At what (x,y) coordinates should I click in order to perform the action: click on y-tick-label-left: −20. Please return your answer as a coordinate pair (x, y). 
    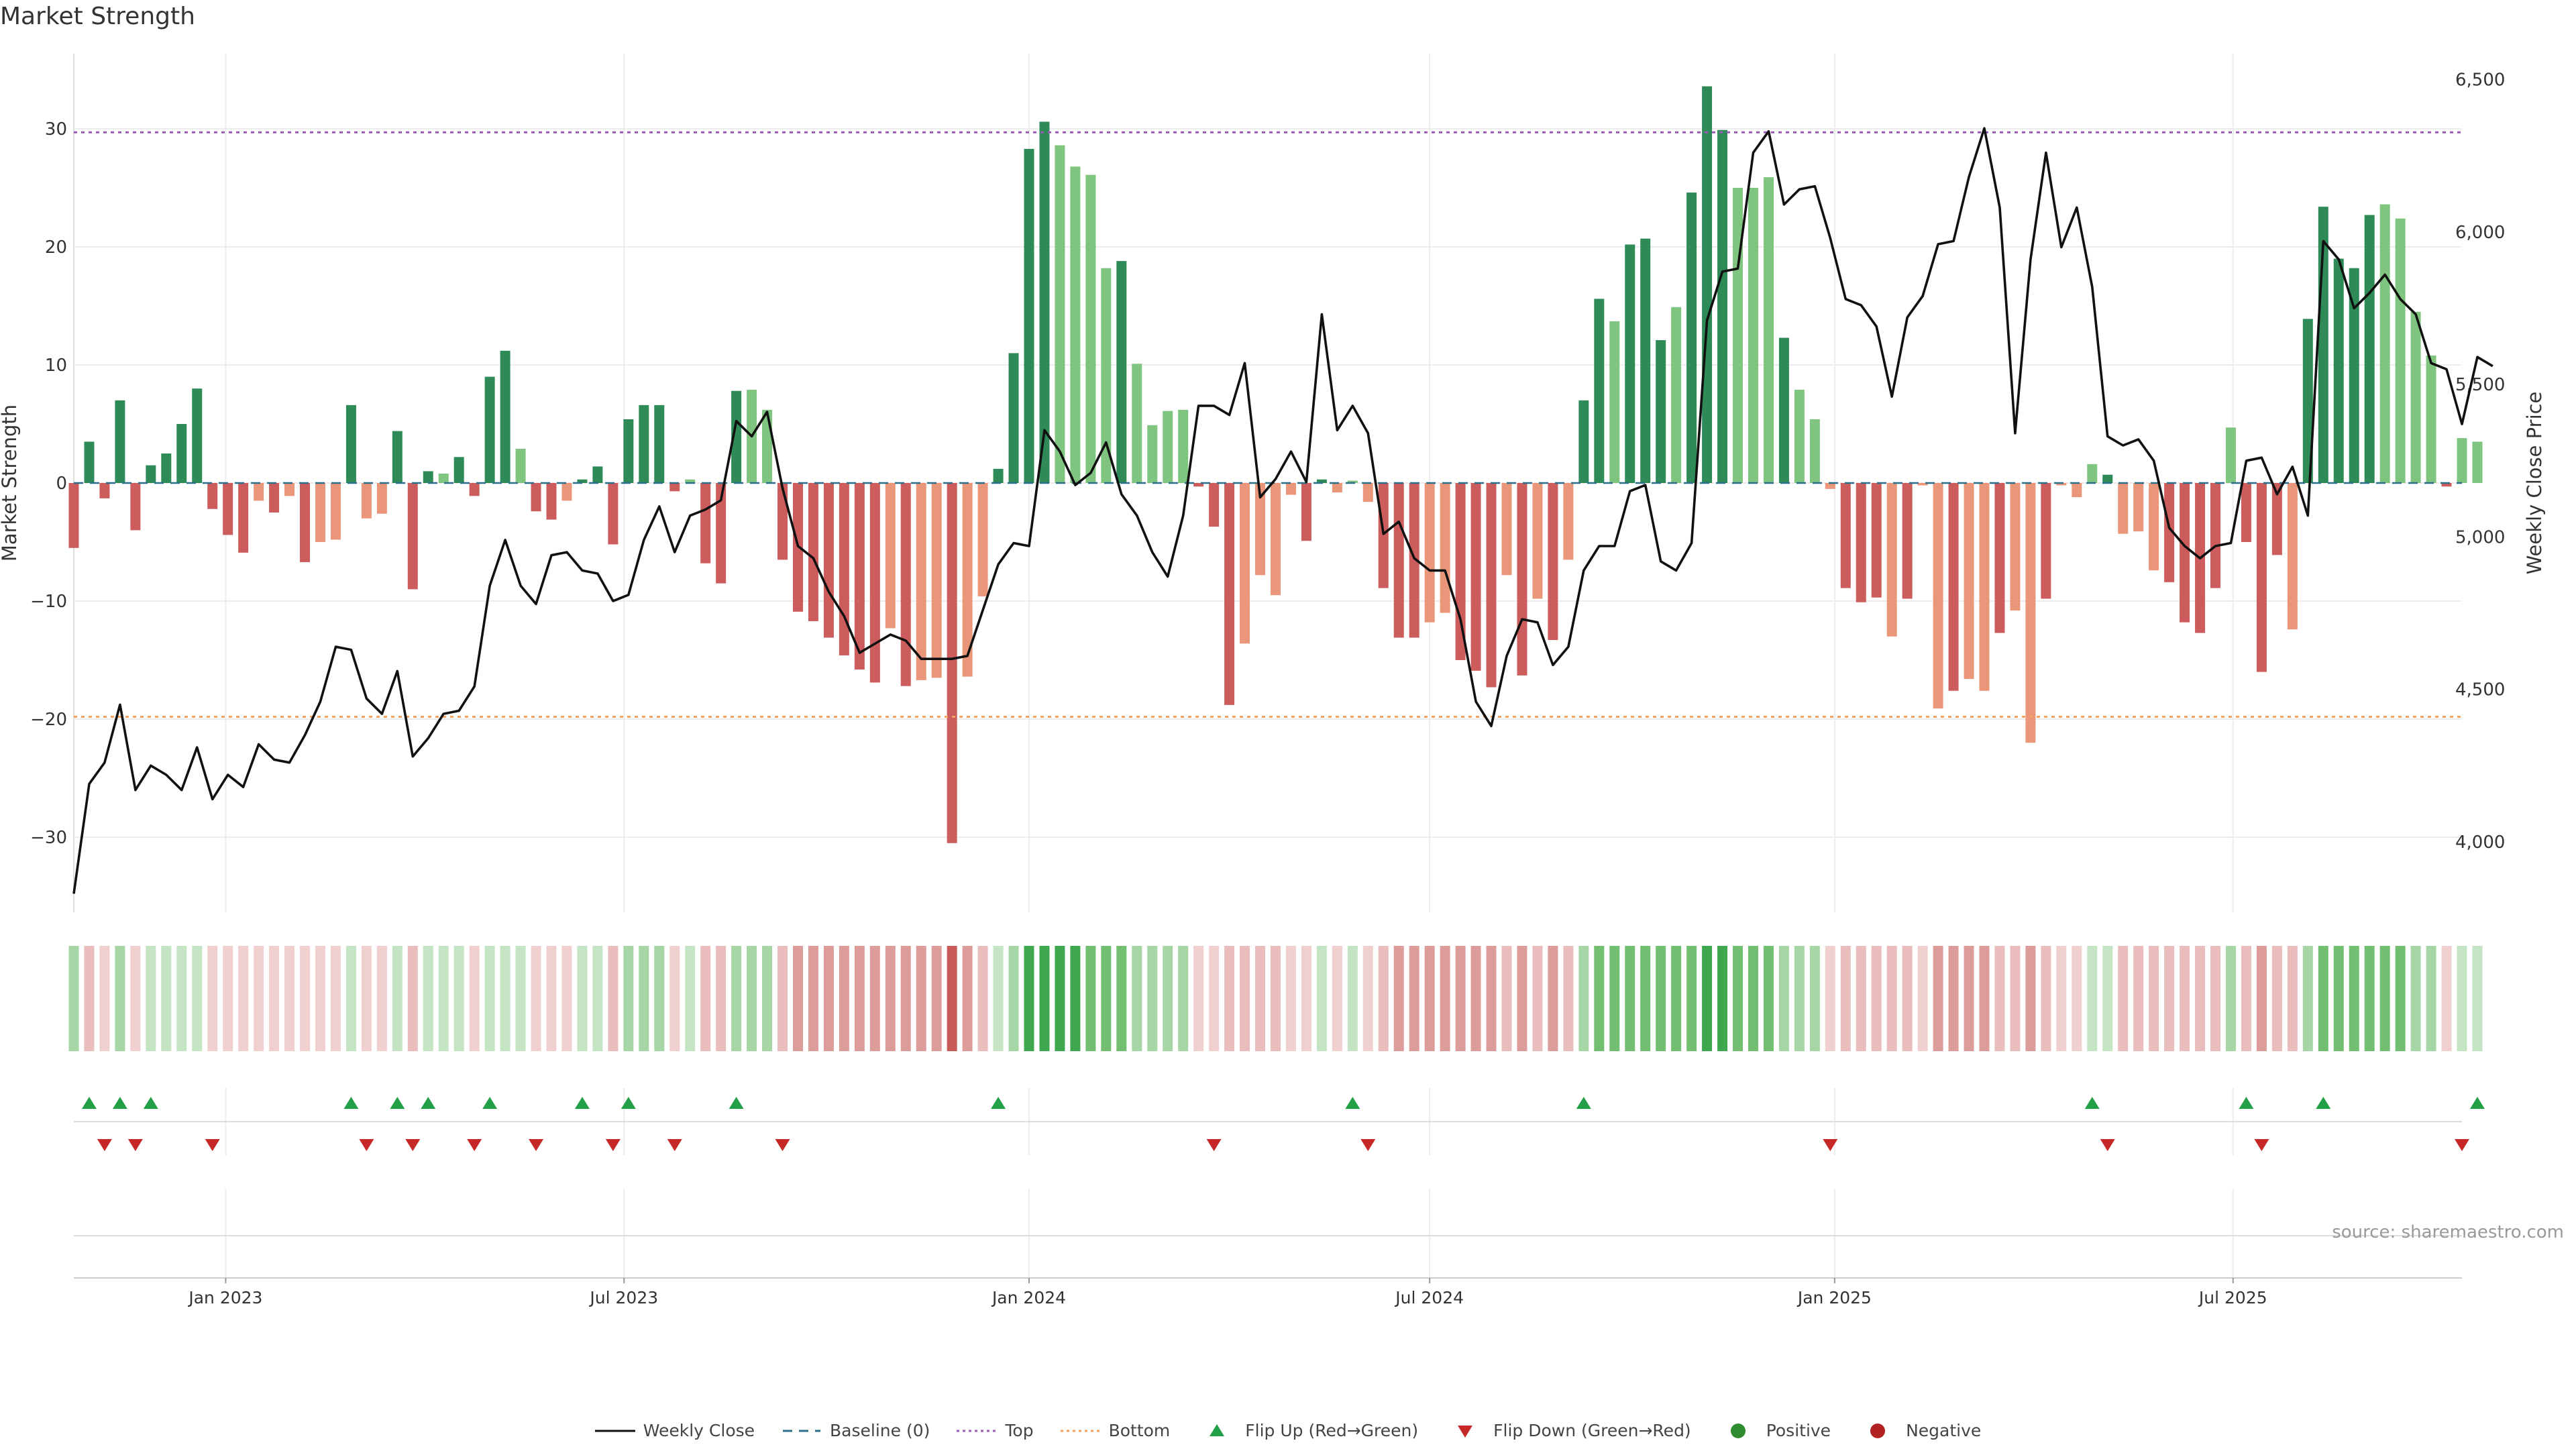
    Looking at the image, I should click on (48, 720).